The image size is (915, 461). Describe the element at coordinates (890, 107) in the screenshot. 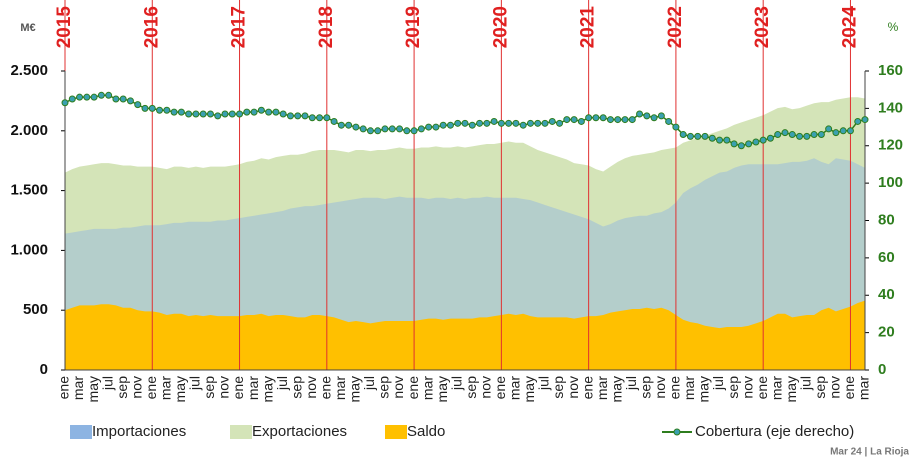

I see `y2-tick-label: 140` at that location.